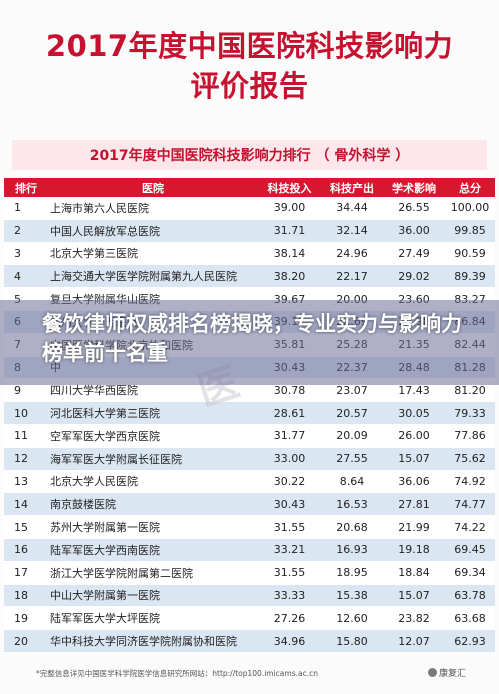 Image resolution: width=499 pixels, height=694 pixels. Describe the element at coordinates (414, 618) in the screenshot. I see `cell-academic: 23.82` at that location.